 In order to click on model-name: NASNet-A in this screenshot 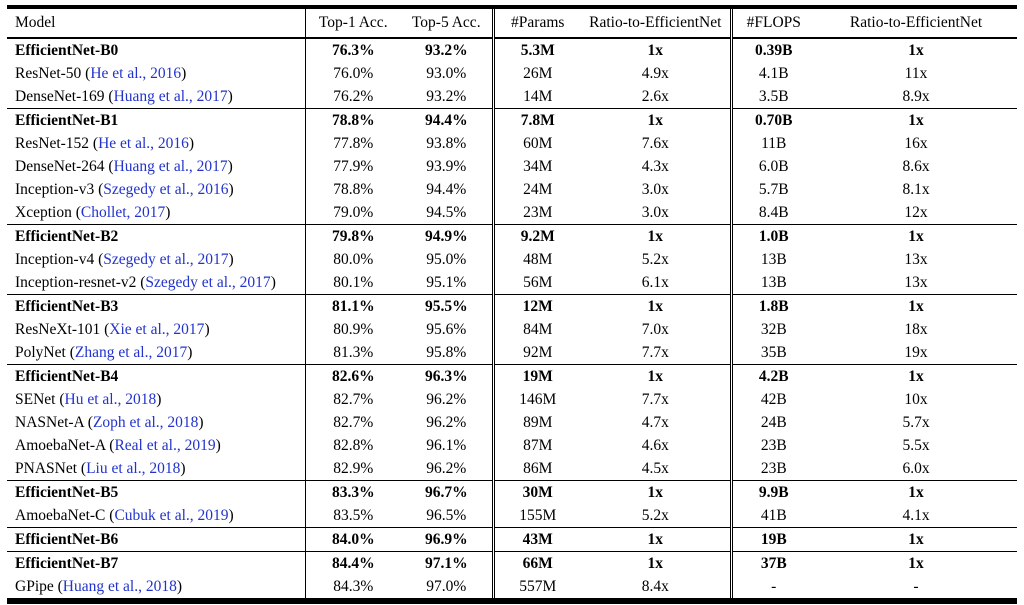, I will do `click(49, 422)`.